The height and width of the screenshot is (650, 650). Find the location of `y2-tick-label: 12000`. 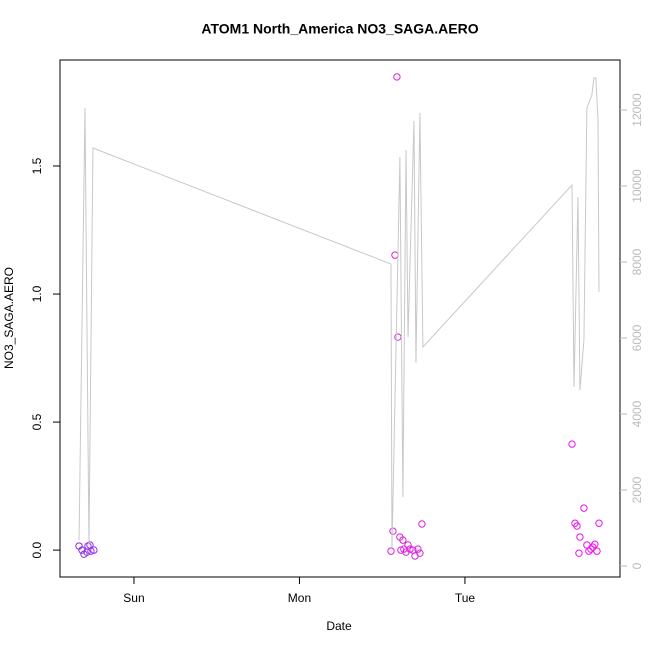

y2-tick-label: 12000 is located at coordinates (637, 110).